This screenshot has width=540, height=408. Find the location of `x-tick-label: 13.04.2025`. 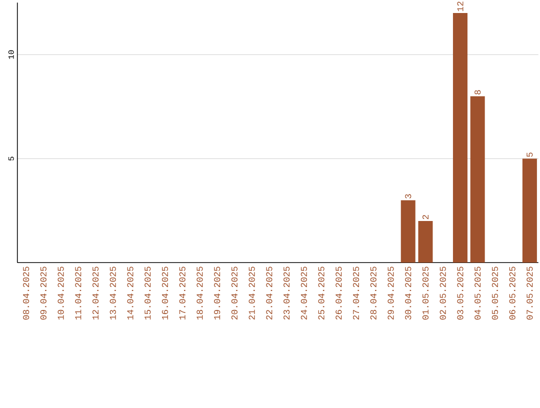

x-tick-label: 13.04.2025 is located at coordinates (113, 293).